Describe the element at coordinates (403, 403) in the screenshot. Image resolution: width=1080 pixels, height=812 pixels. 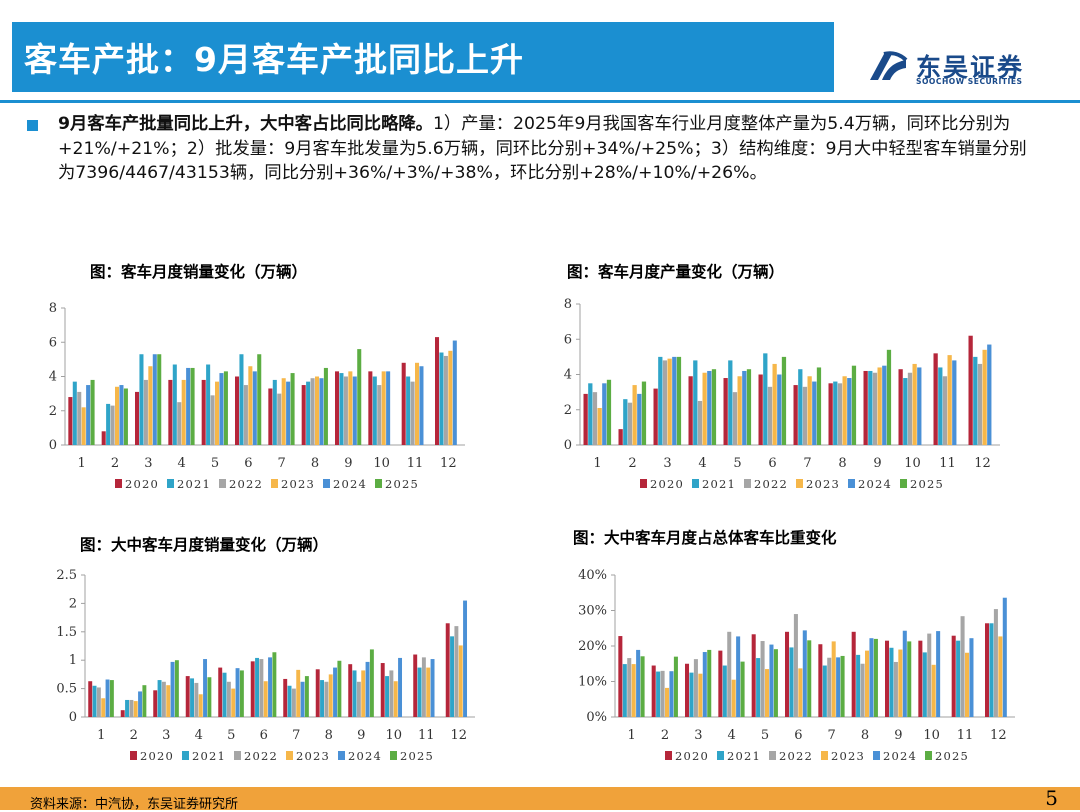
I see `bar-2020-m11` at that location.